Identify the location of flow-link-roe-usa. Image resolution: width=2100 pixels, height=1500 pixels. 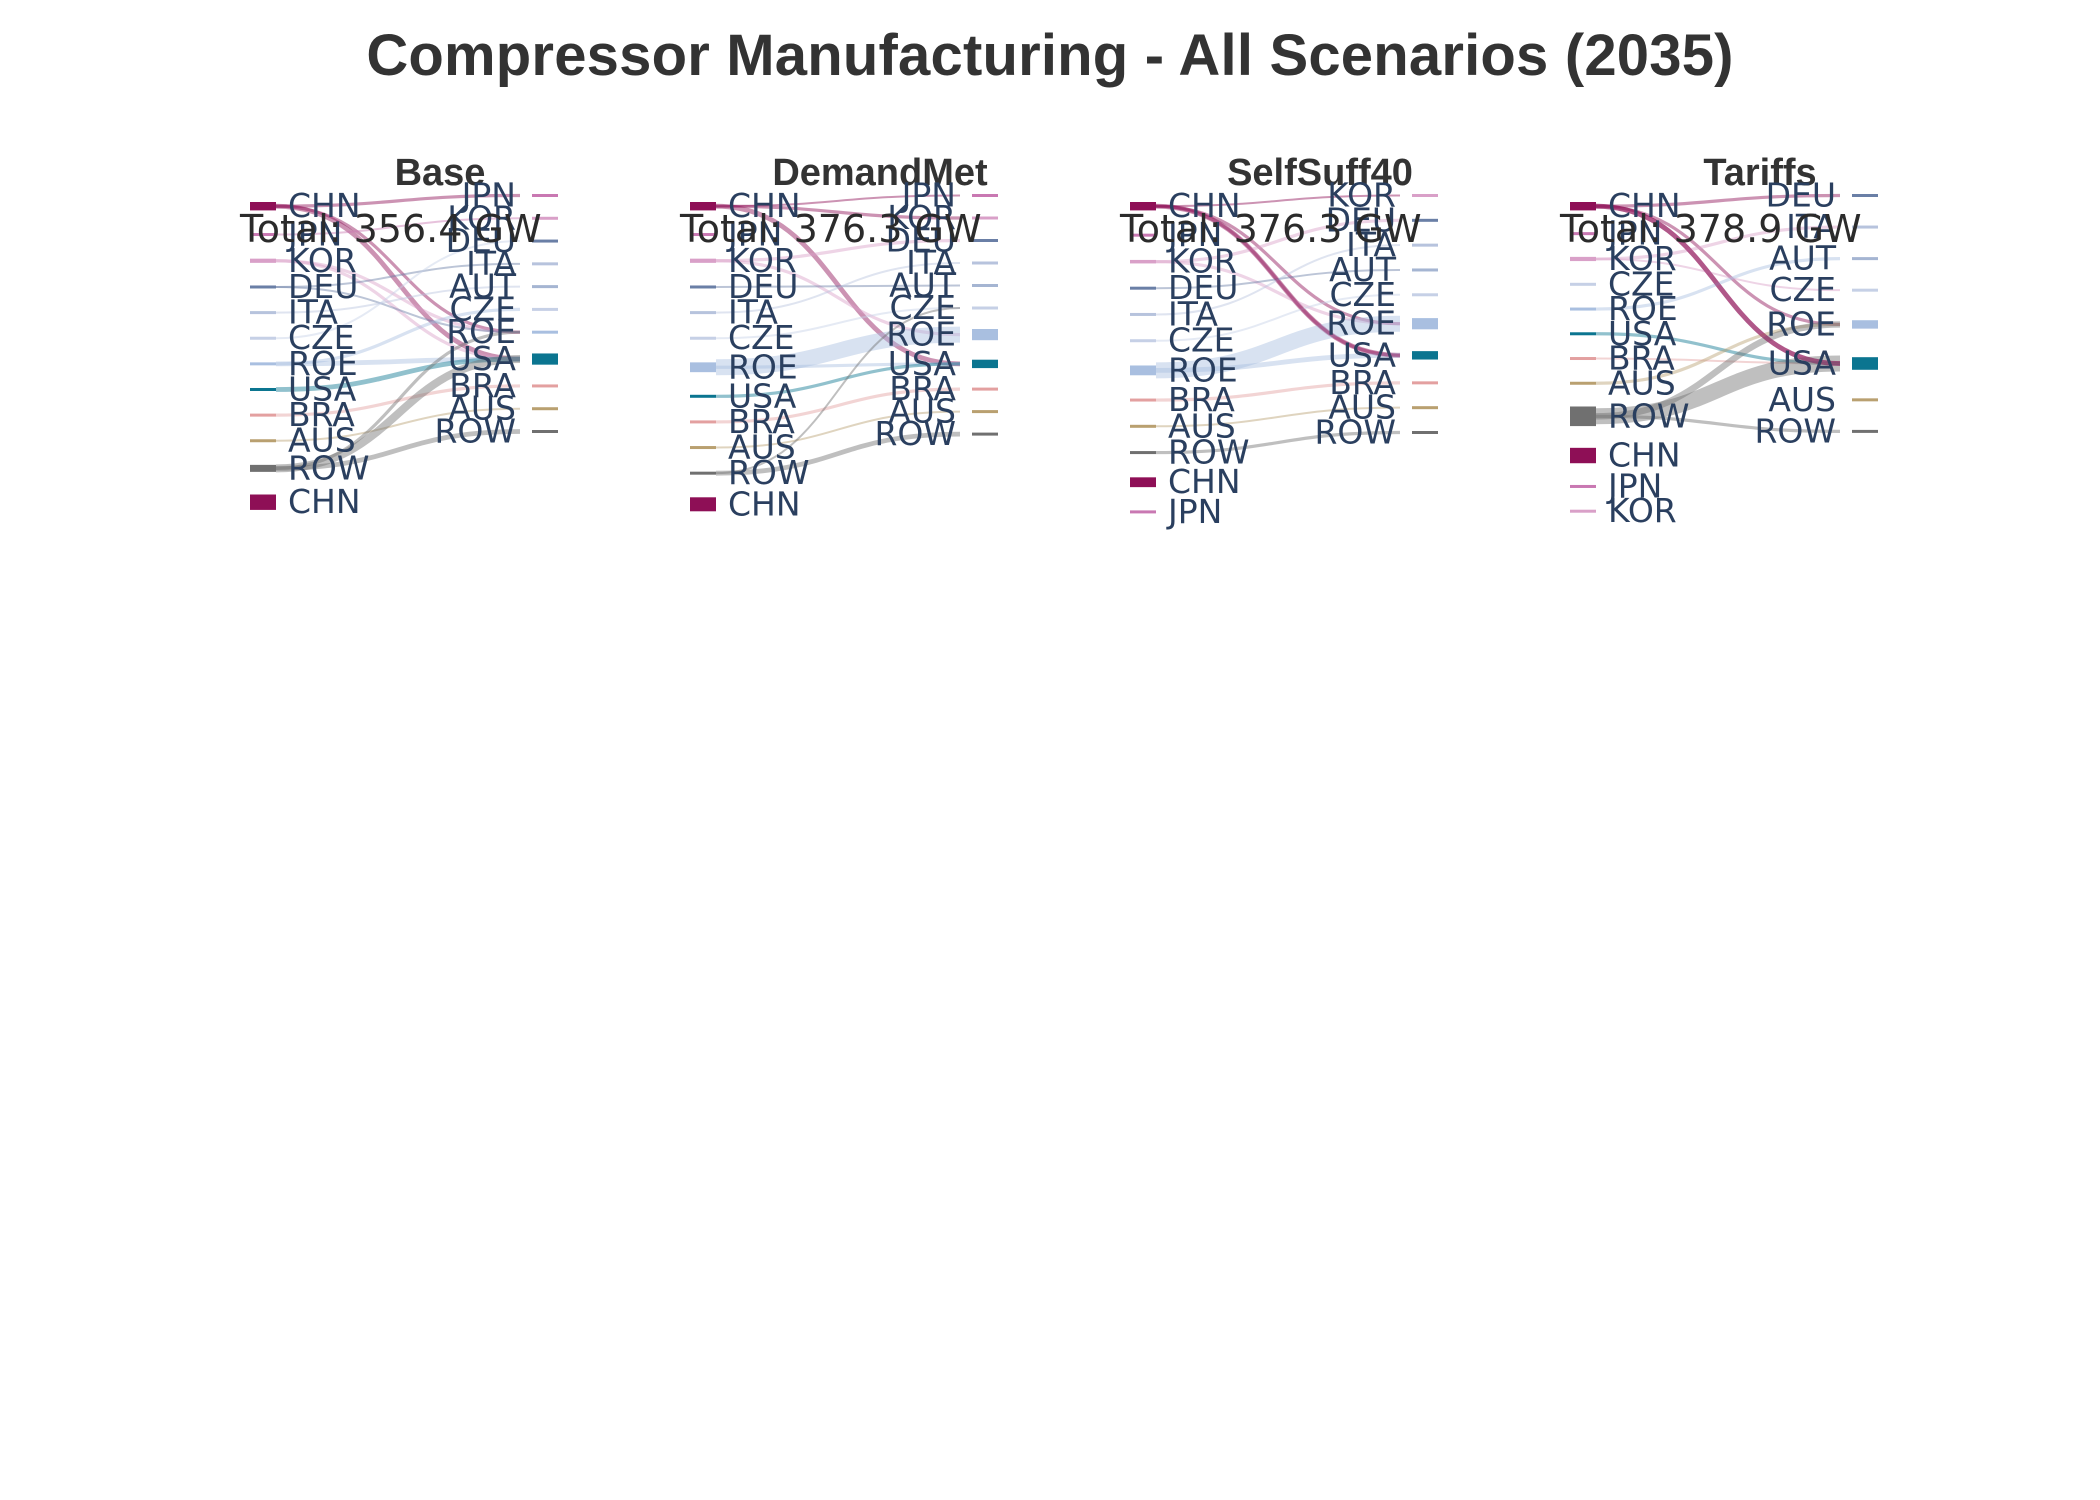
(838, 365).